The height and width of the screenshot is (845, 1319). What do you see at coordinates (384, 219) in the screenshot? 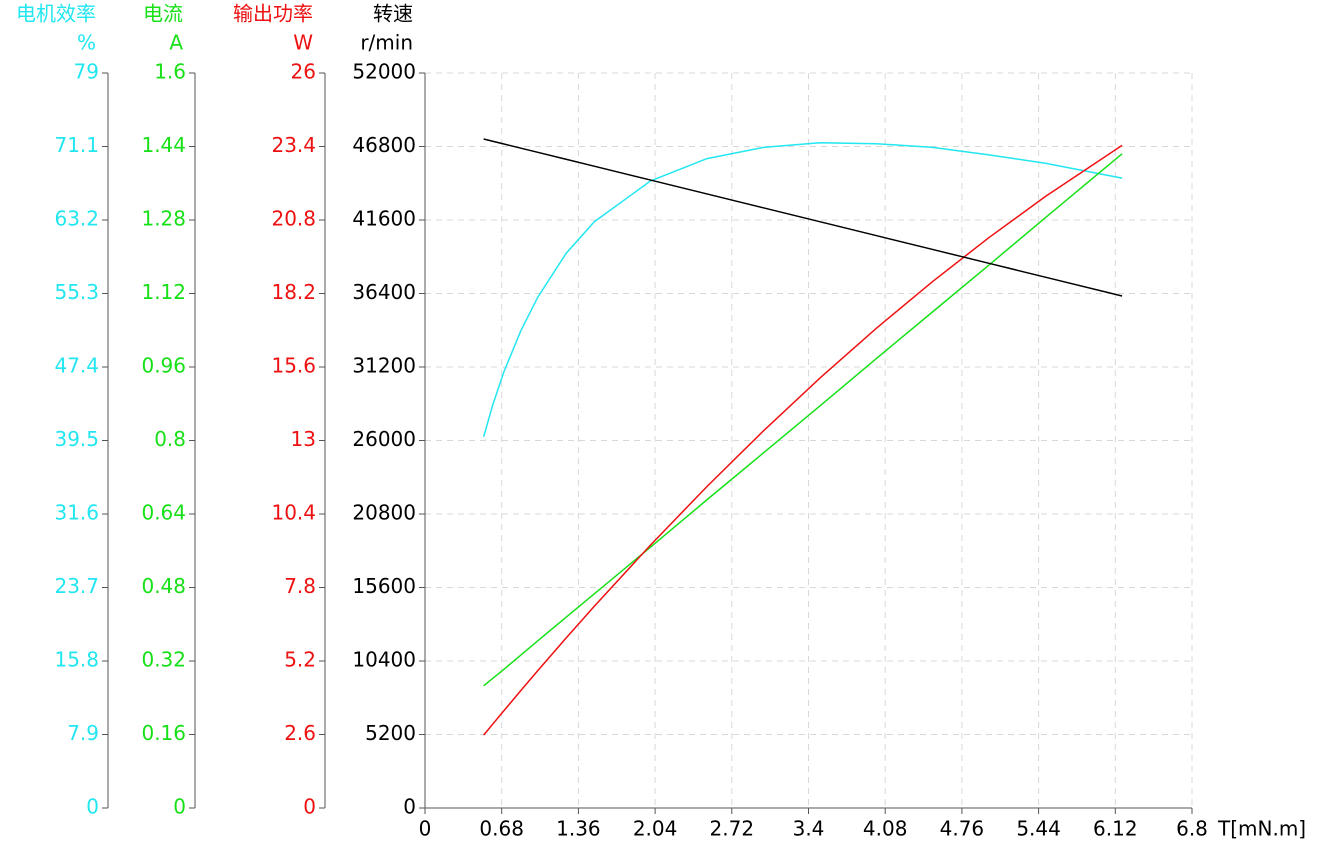
I see `y-tick-label: 41600` at bounding box center [384, 219].